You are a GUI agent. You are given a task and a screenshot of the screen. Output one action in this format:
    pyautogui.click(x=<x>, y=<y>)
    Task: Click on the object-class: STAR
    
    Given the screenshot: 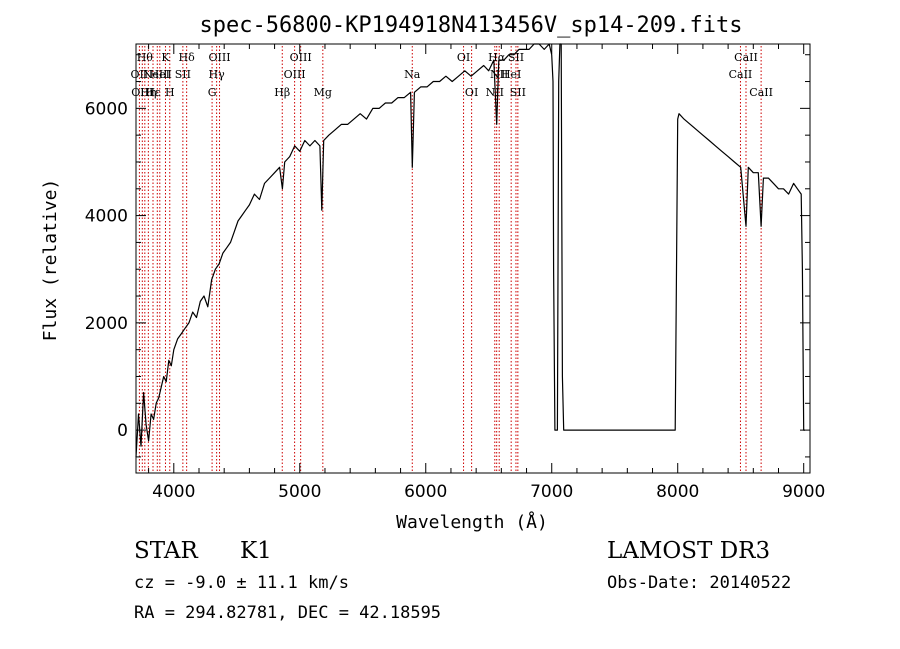 What is the action you would take?
    pyautogui.click(x=166, y=551)
    